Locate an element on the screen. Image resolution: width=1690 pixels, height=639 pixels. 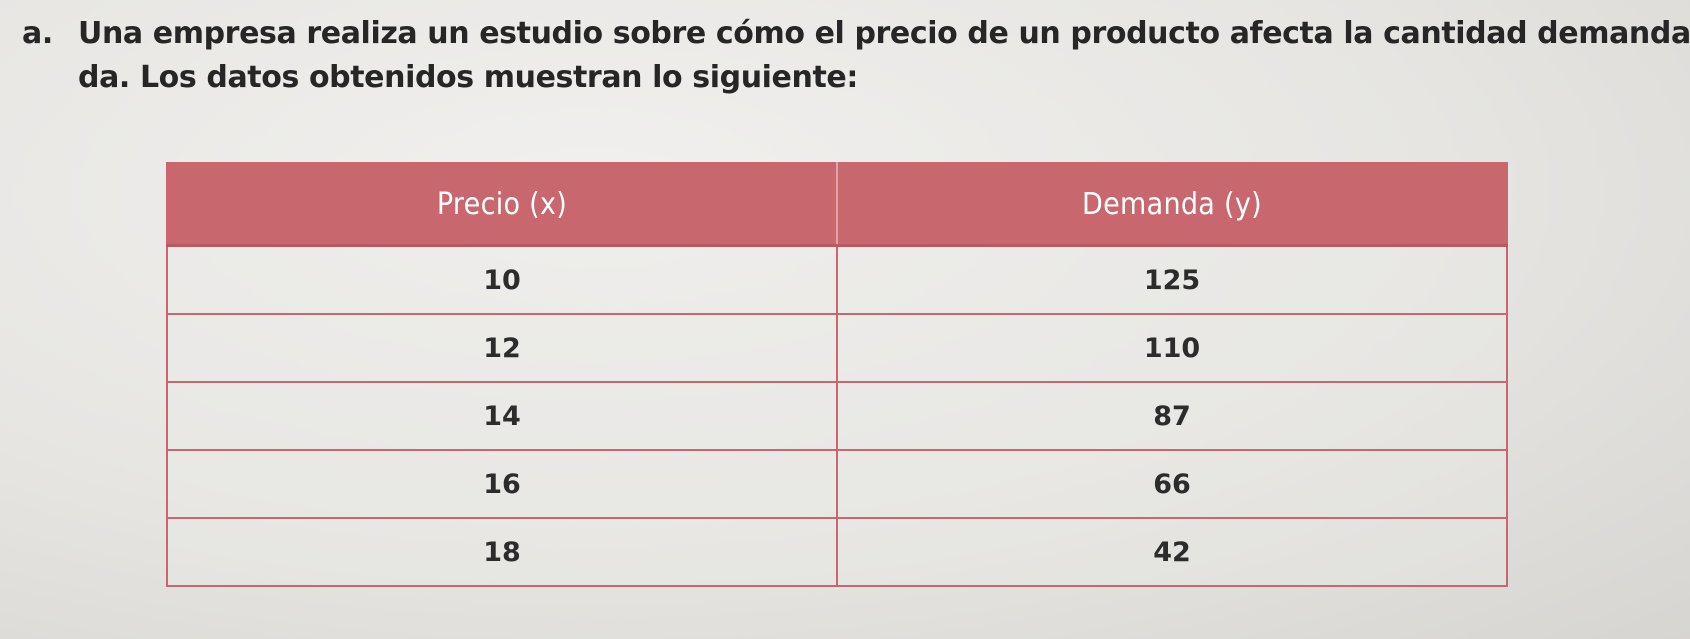
demand-cell: 66 is located at coordinates (1172, 484).